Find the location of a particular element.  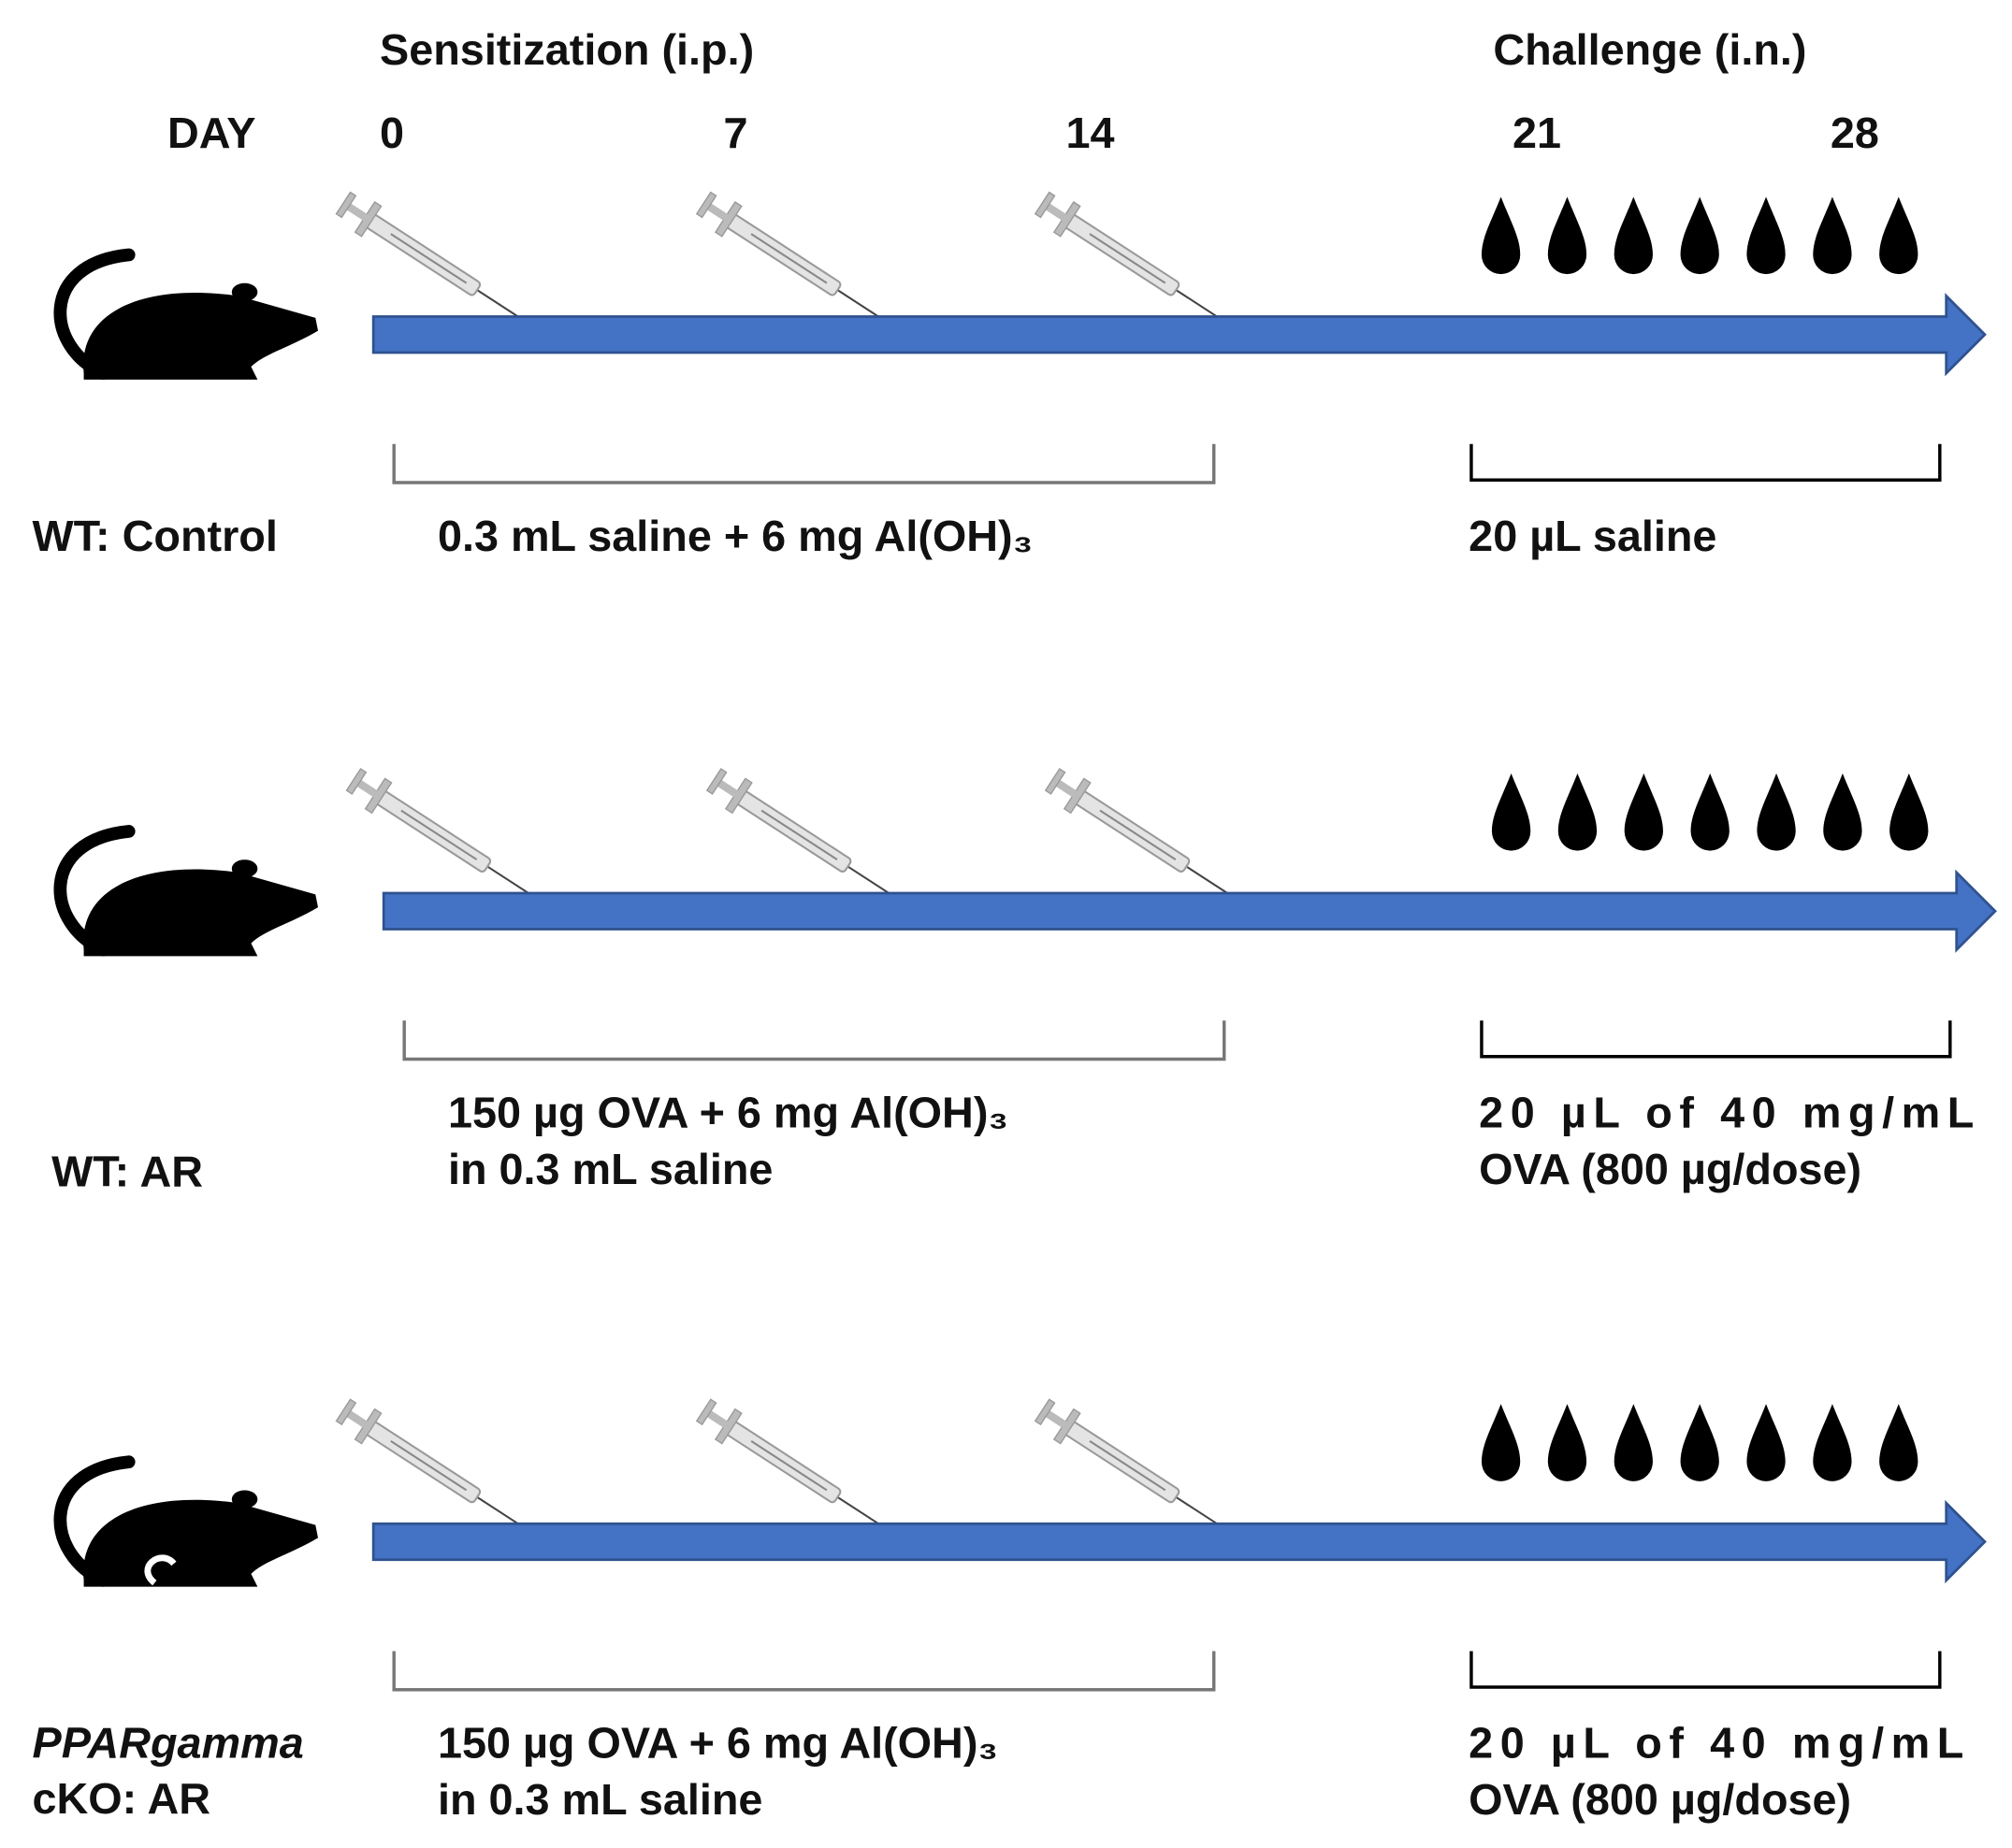

day-label: DAY is located at coordinates (211, 132).